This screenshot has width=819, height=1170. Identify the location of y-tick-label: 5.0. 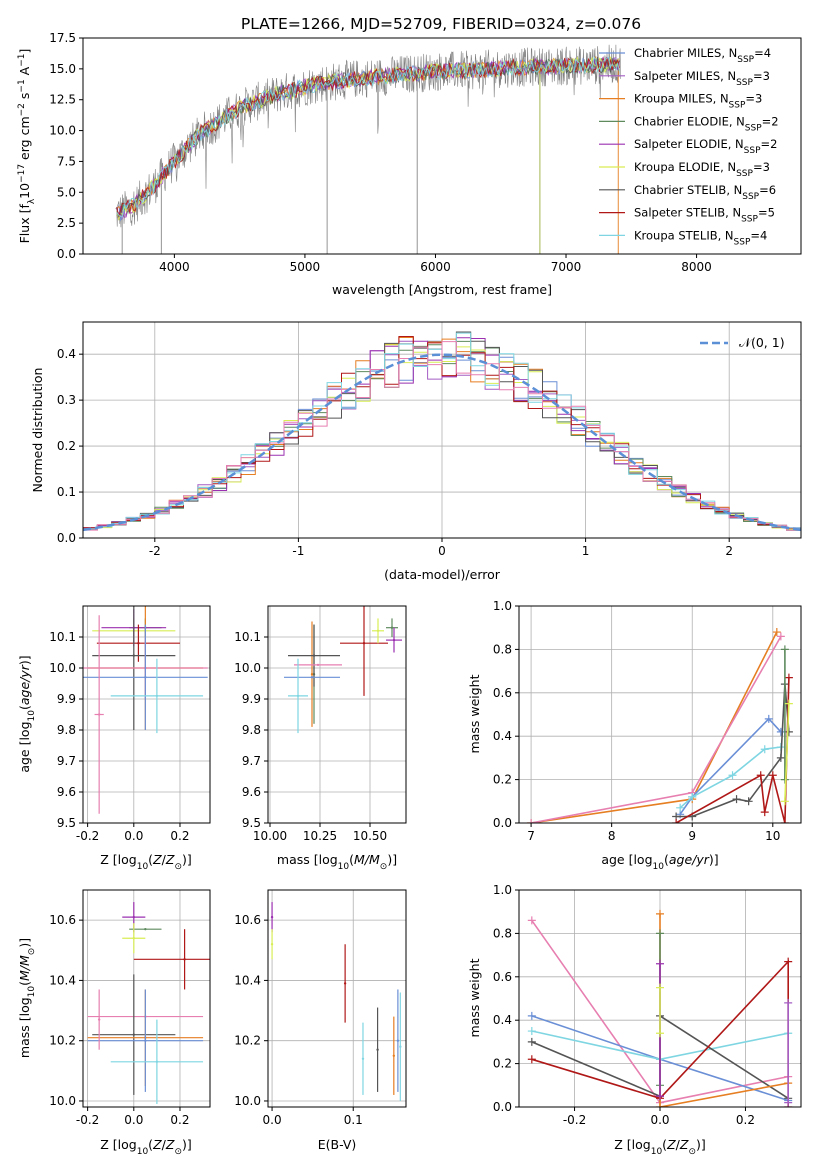
(66, 192).